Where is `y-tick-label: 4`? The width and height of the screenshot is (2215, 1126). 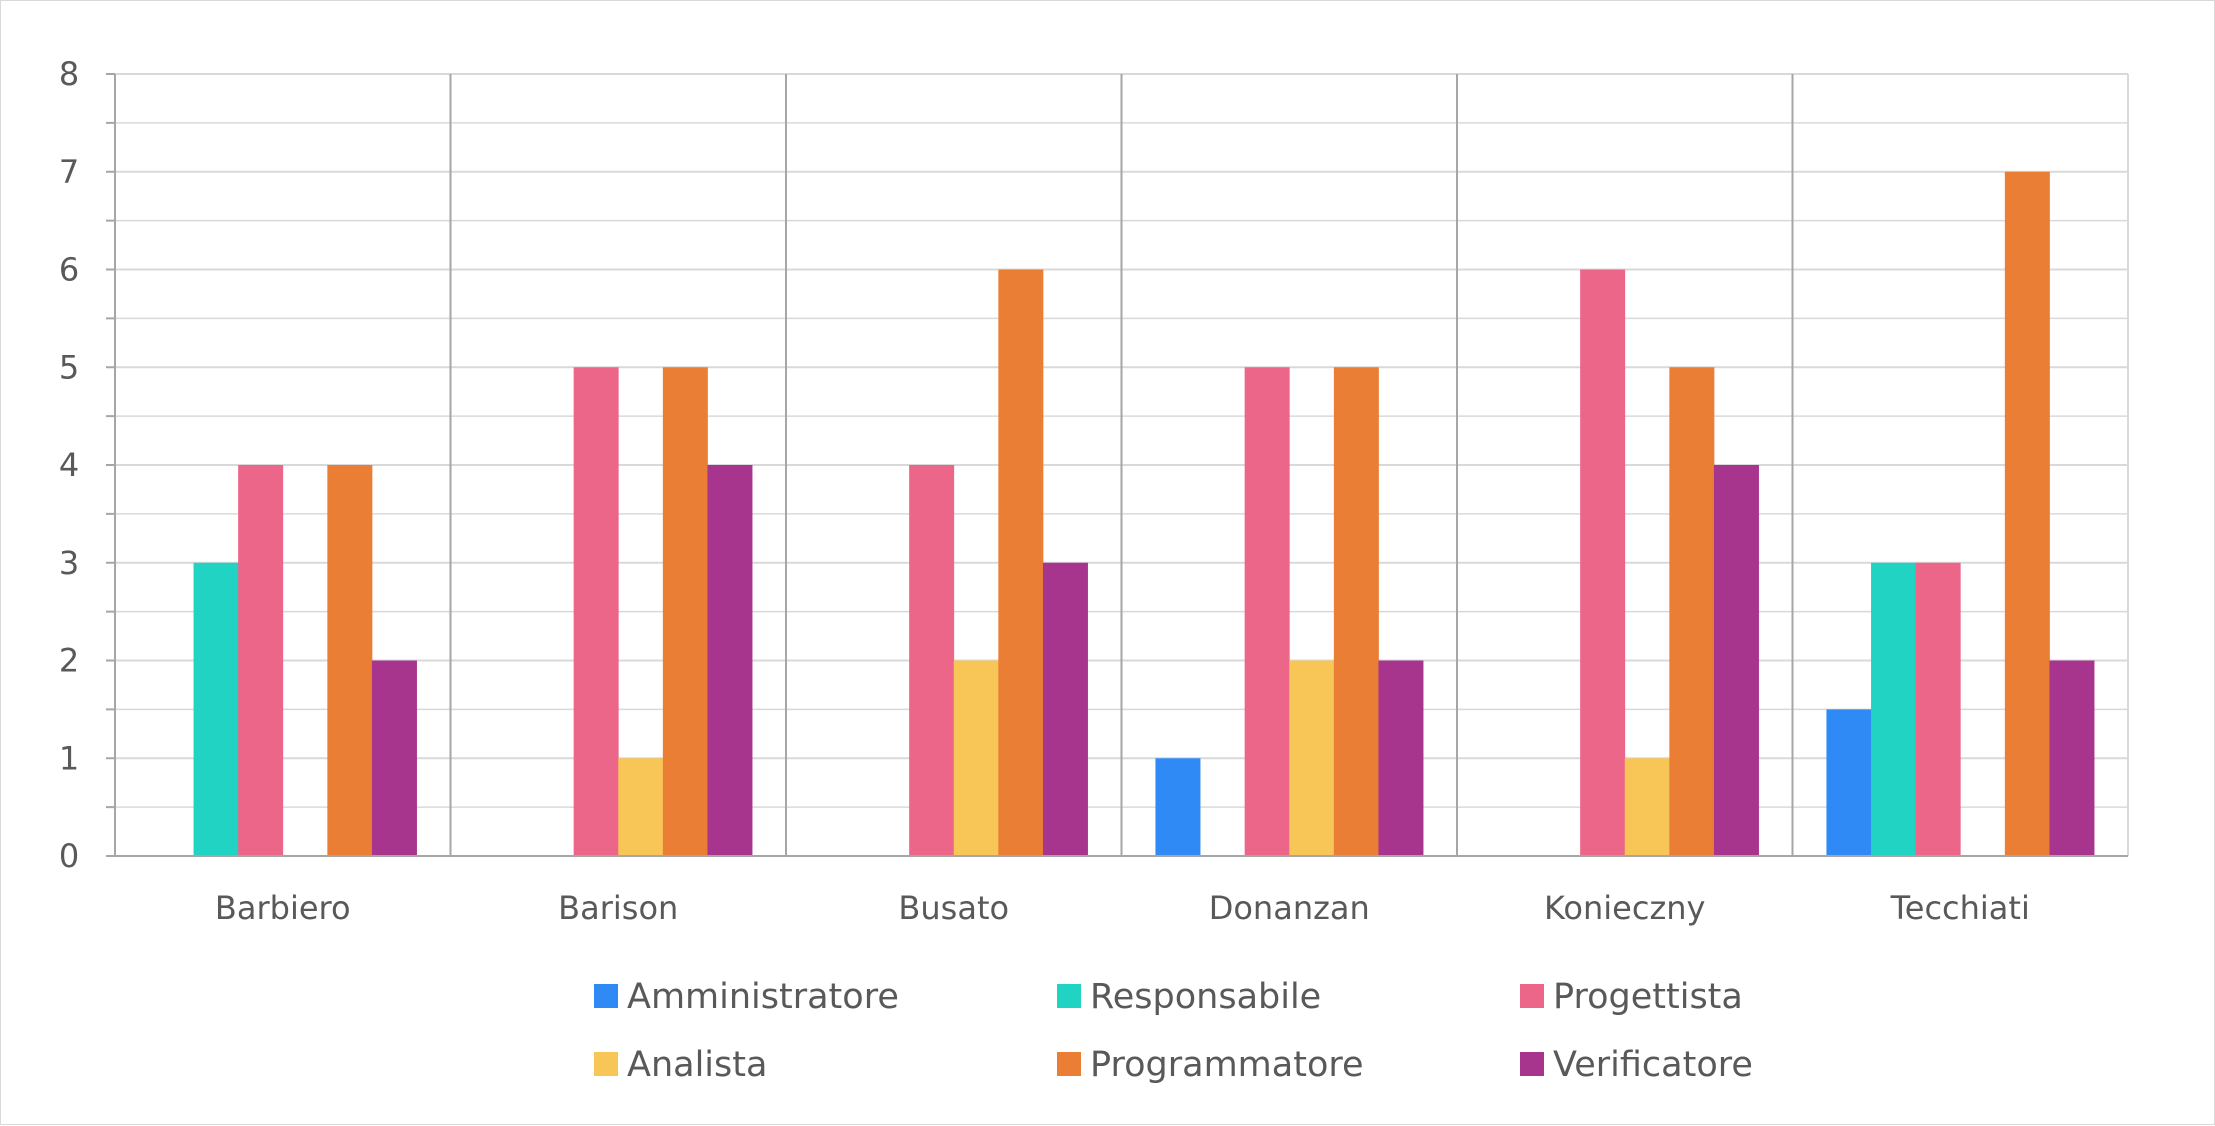
y-tick-label: 4 is located at coordinates (69, 465).